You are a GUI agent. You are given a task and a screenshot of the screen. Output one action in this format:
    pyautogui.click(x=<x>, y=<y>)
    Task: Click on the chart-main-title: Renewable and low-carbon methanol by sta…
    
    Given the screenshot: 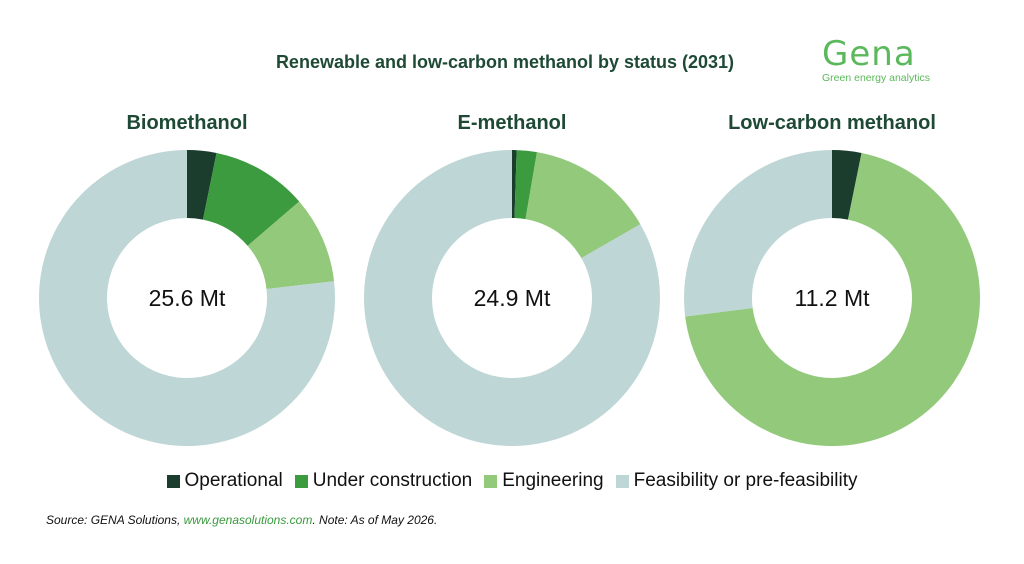 What is the action you would take?
    pyautogui.click(x=505, y=62)
    